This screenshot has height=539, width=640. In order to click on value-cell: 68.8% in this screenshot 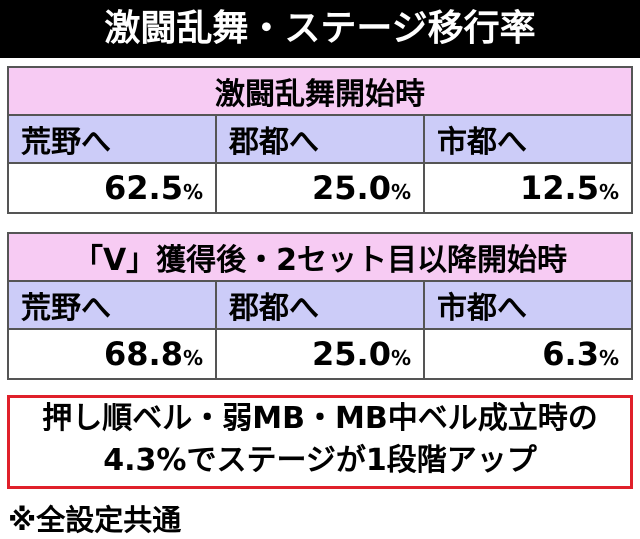, I will do `click(112, 354)`.